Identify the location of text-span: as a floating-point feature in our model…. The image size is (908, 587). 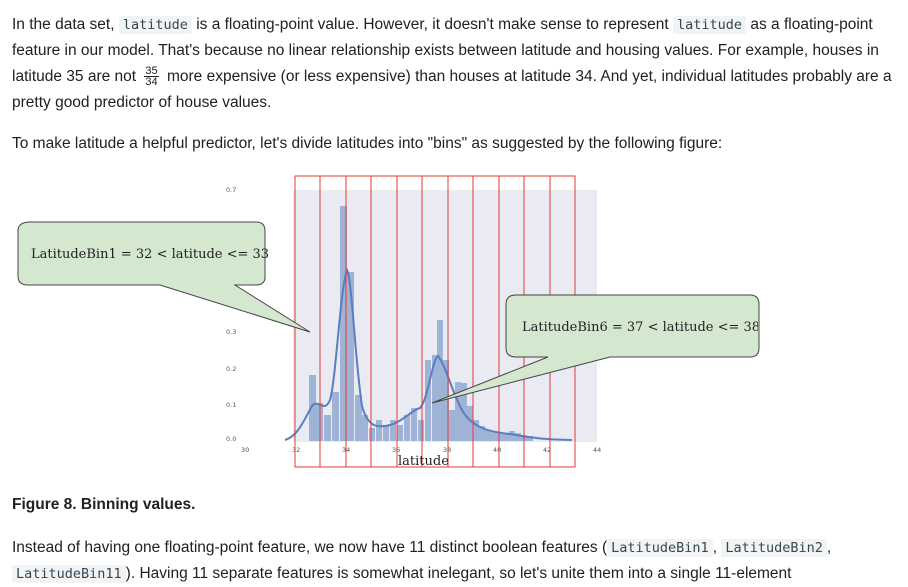
(445, 50).